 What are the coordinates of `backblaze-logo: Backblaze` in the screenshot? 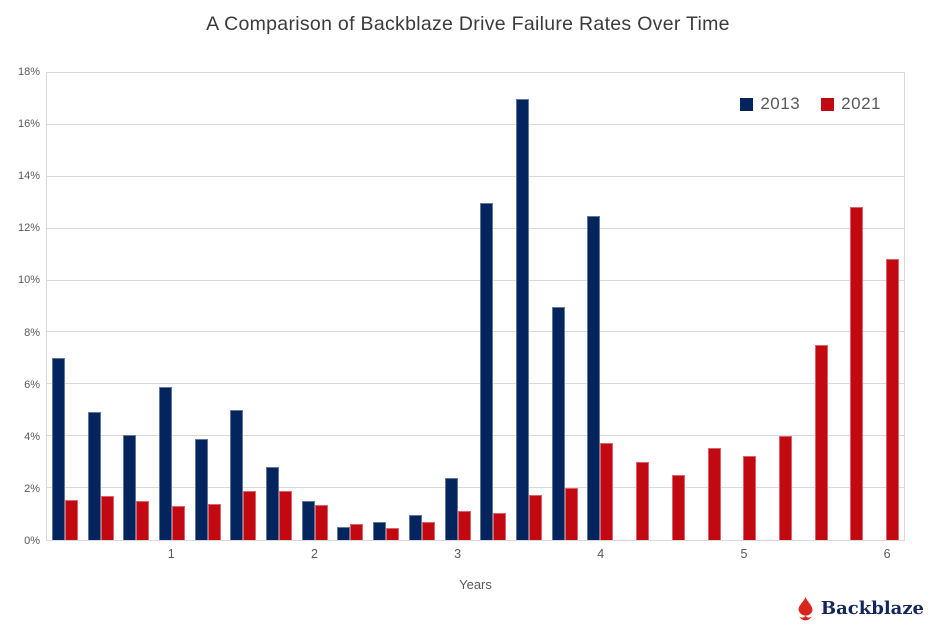 It's located at (860, 608).